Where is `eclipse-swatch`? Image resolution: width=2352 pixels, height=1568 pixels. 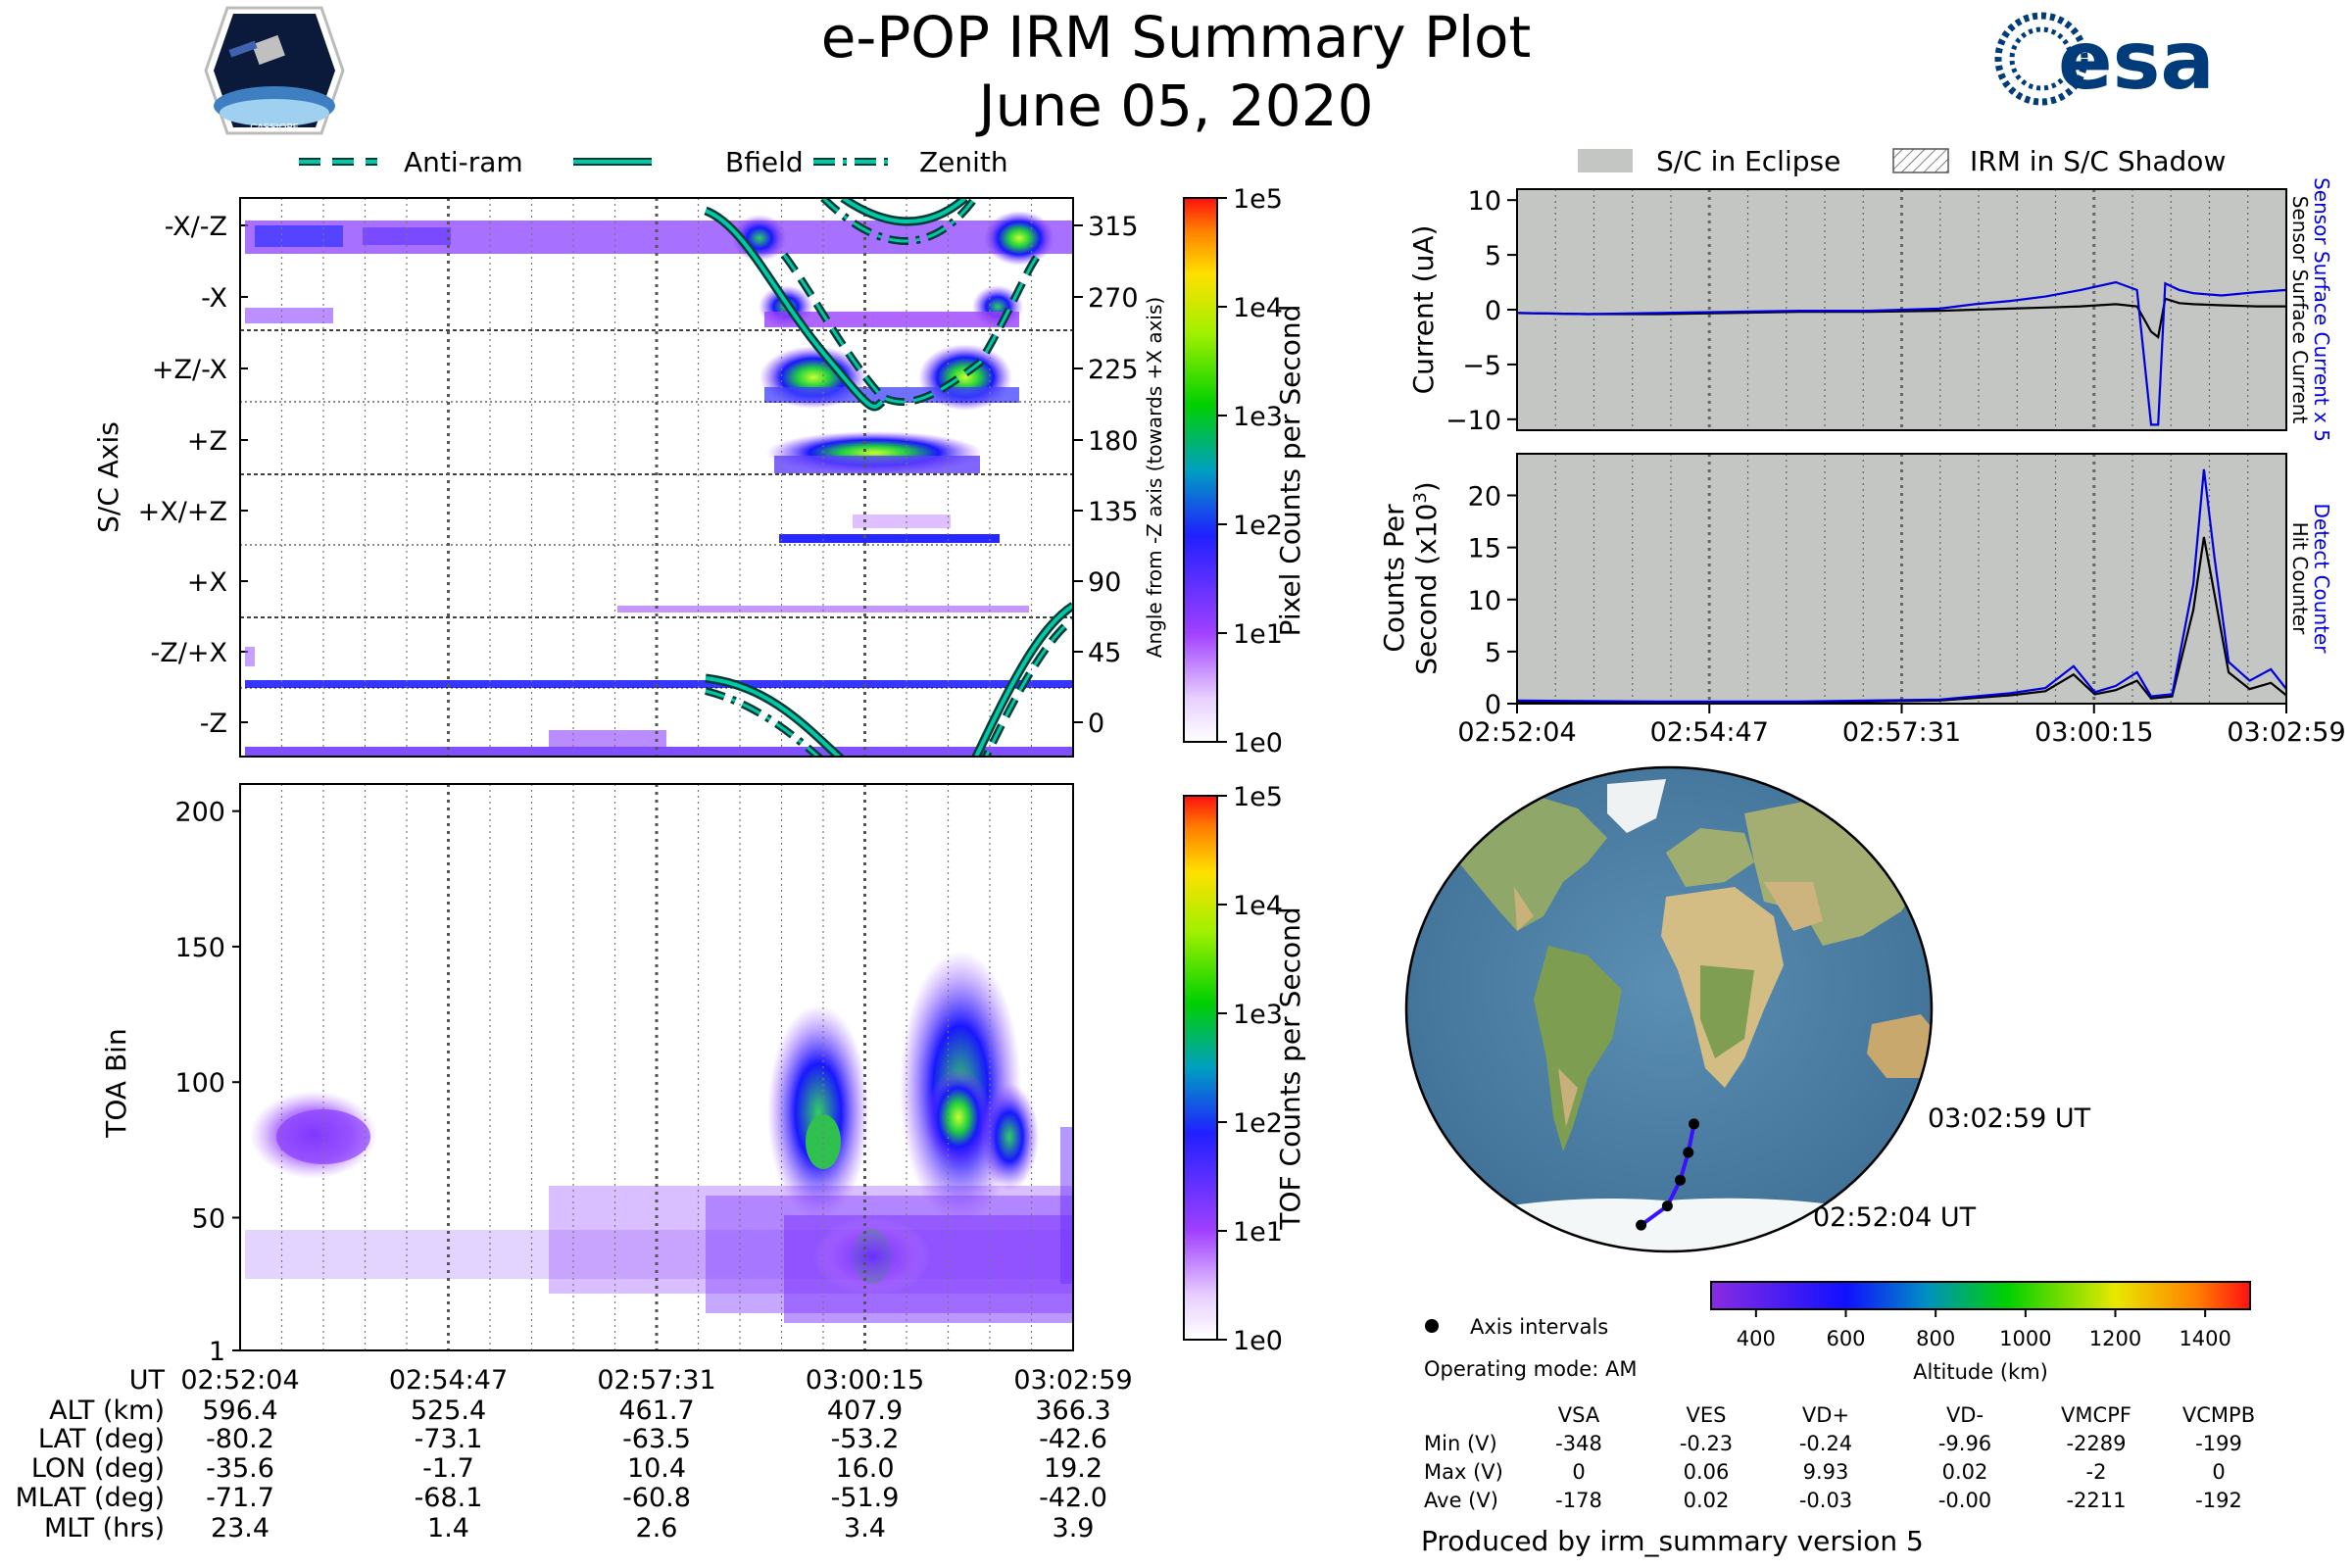 eclipse-swatch is located at coordinates (1605, 160).